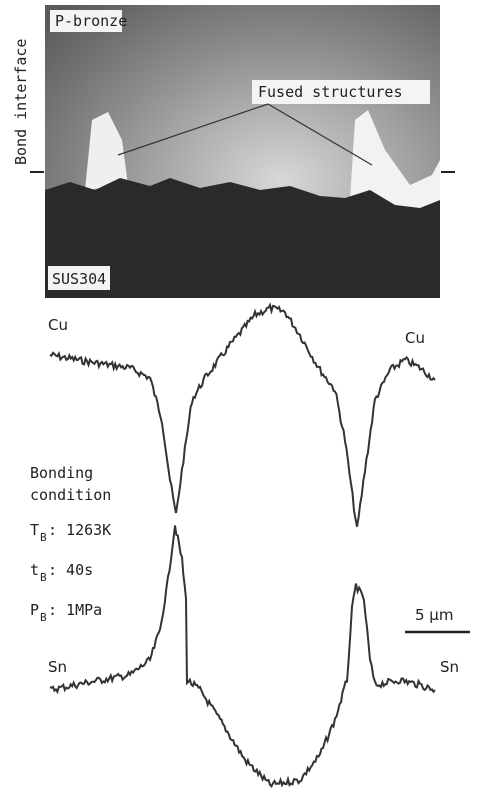 The image size is (501, 808). I want to click on annotation: Fused structures, so click(330, 92).